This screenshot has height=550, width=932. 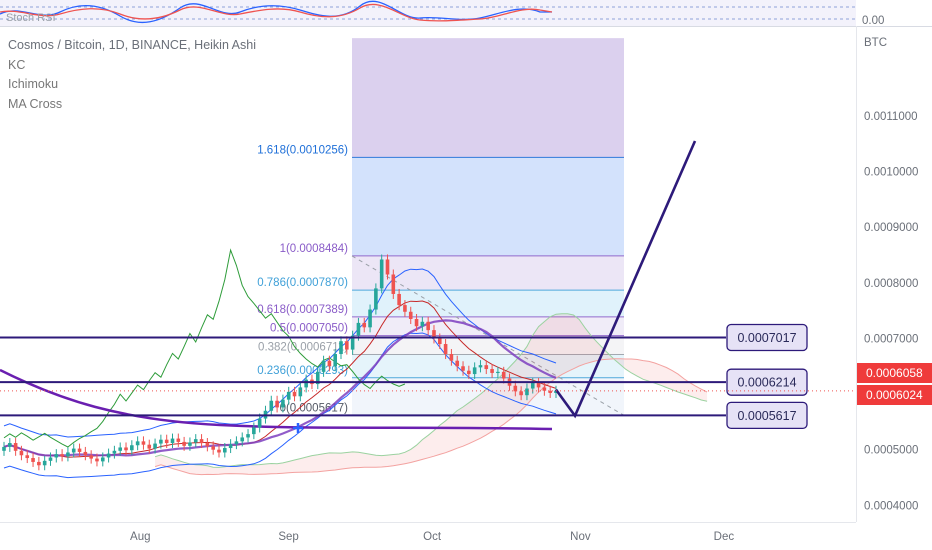 What do you see at coordinates (891, 339) in the screenshot?
I see `y-tick-label: 0.0007000` at bounding box center [891, 339].